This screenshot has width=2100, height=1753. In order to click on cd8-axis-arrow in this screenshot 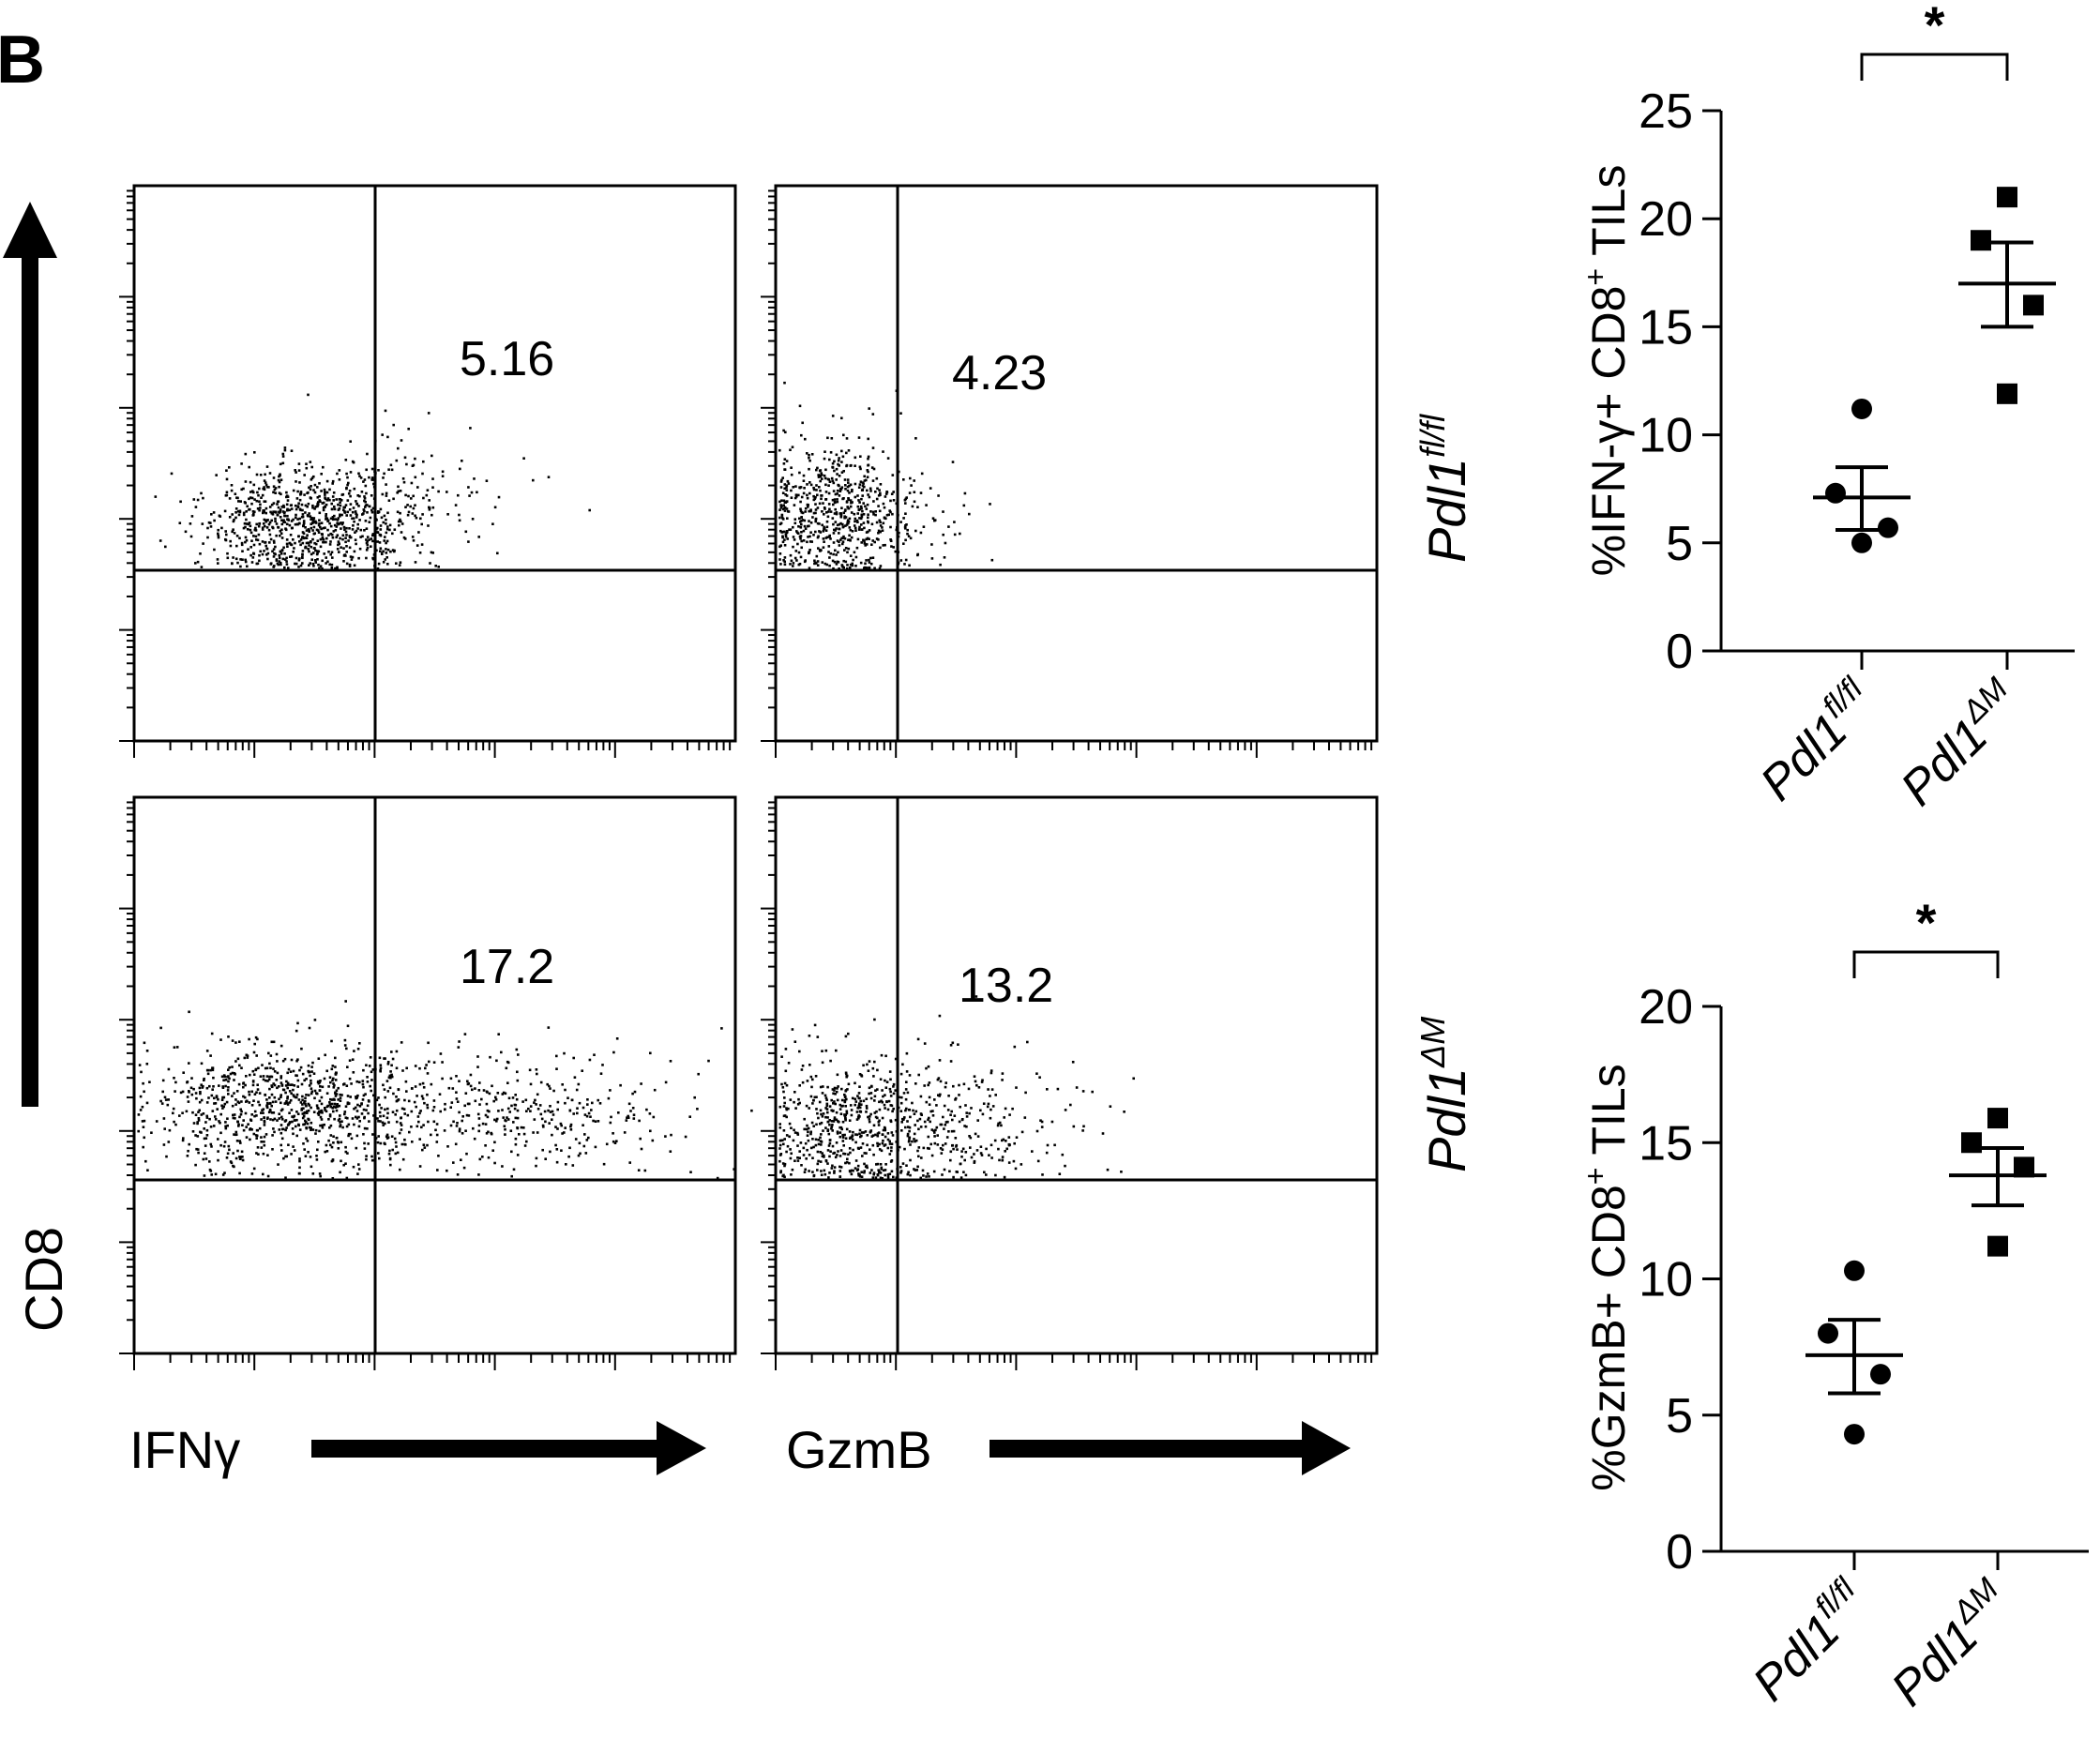, I will do `click(30, 655)`.